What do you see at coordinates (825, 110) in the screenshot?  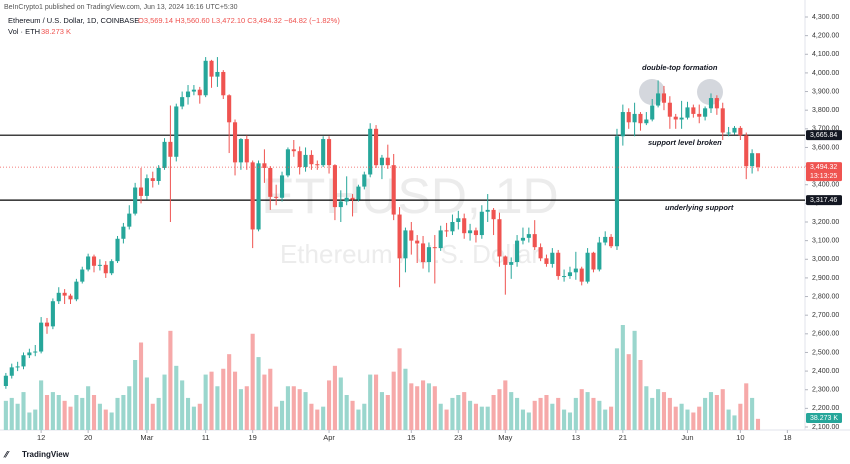 I see `y-tick-label: 3,800.00` at bounding box center [825, 110].